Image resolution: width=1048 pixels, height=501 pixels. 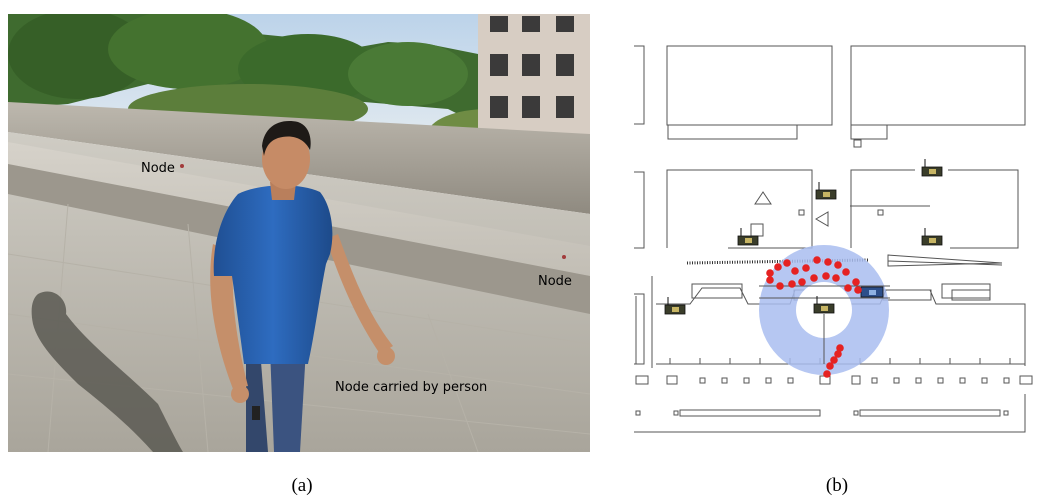 What do you see at coordinates (555, 281) in the screenshot?
I see `node-label-right: Node` at bounding box center [555, 281].